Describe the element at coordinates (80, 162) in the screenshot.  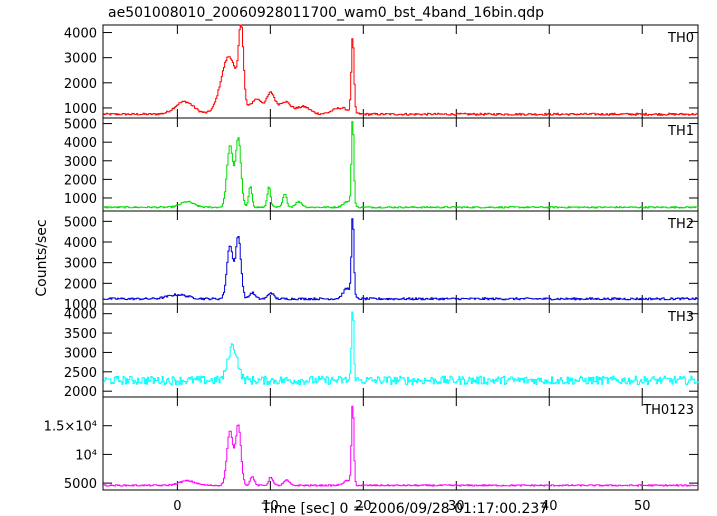
I see `y-tick-label-th1: 3000` at that location.